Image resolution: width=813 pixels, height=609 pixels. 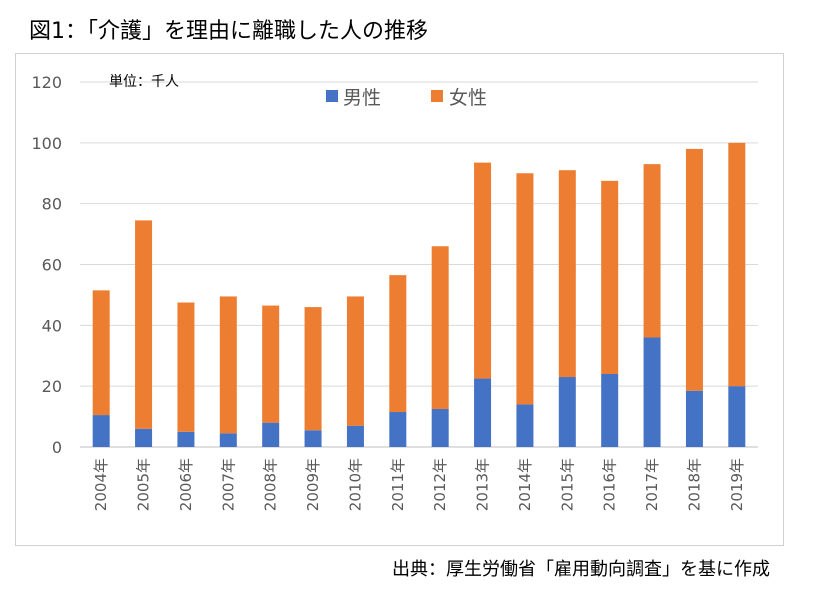 What do you see at coordinates (57, 447) in the screenshot?
I see `y-tick-label: 0` at bounding box center [57, 447].